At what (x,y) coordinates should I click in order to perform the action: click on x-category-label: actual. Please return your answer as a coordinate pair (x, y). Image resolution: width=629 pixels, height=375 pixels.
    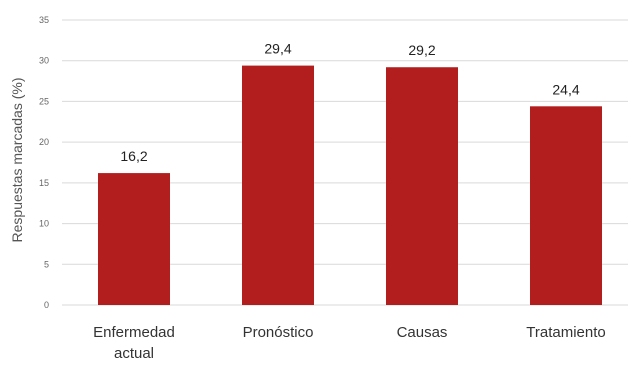
    Looking at the image, I should click on (134, 353).